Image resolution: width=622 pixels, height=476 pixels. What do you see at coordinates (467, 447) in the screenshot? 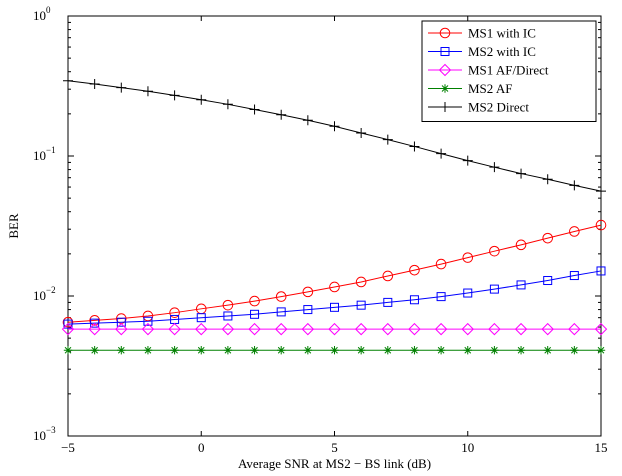
I see `x-tick-label: 10` at bounding box center [467, 447].